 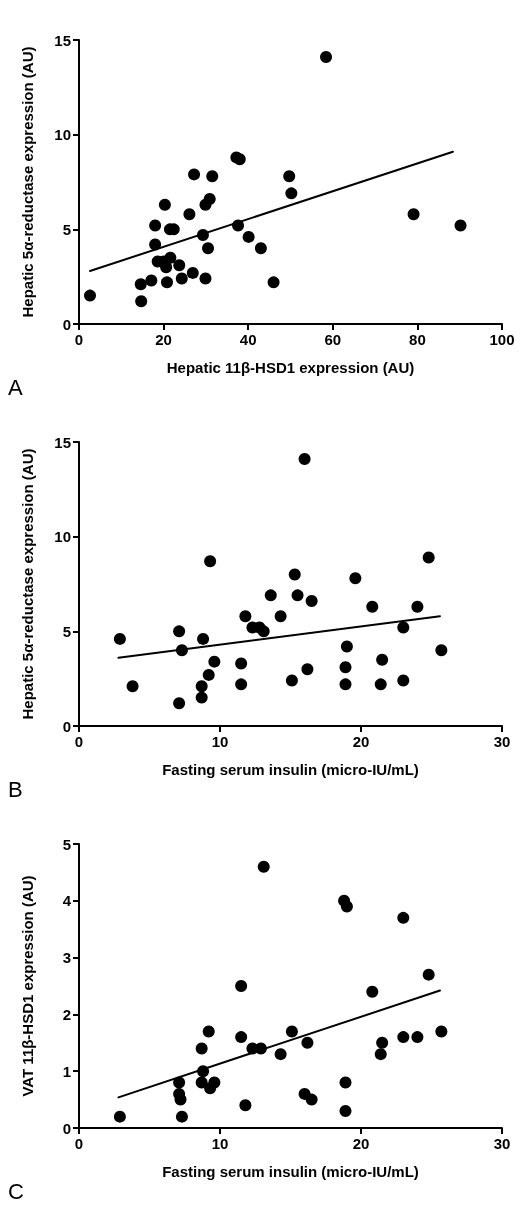 What do you see at coordinates (15, 387) in the screenshot?
I see `text: A` at bounding box center [15, 387].